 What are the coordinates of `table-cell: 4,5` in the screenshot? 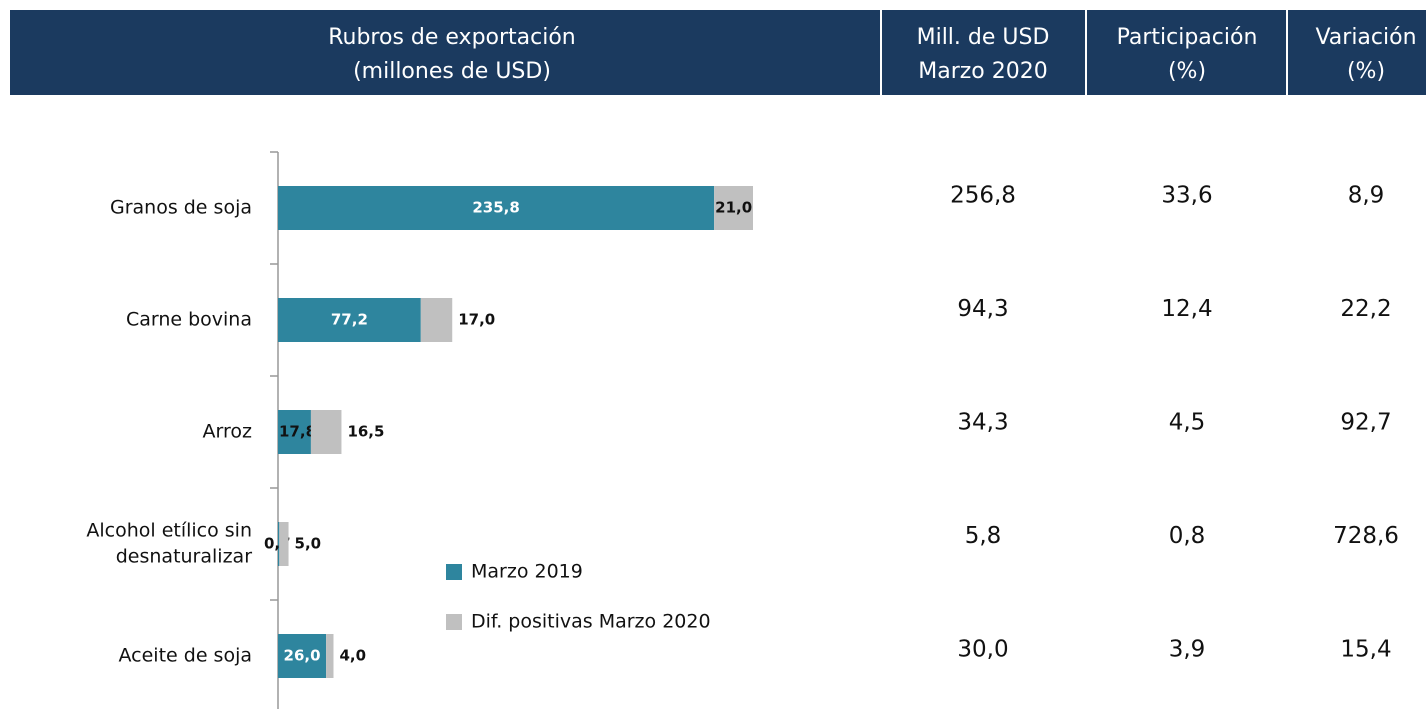 It's located at (1187, 423).